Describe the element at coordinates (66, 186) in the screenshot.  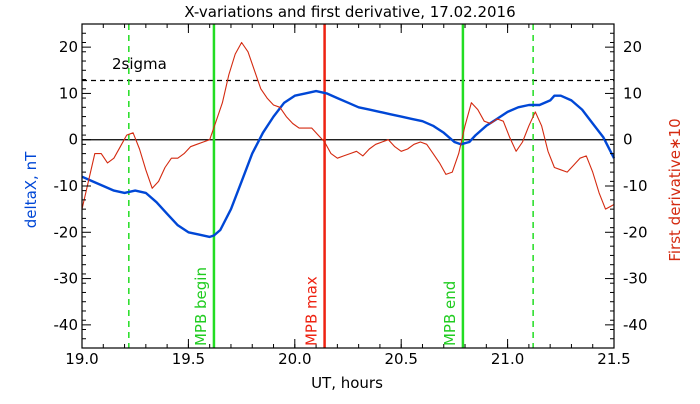
I see `y-tick-label-left-3: -10` at that location.